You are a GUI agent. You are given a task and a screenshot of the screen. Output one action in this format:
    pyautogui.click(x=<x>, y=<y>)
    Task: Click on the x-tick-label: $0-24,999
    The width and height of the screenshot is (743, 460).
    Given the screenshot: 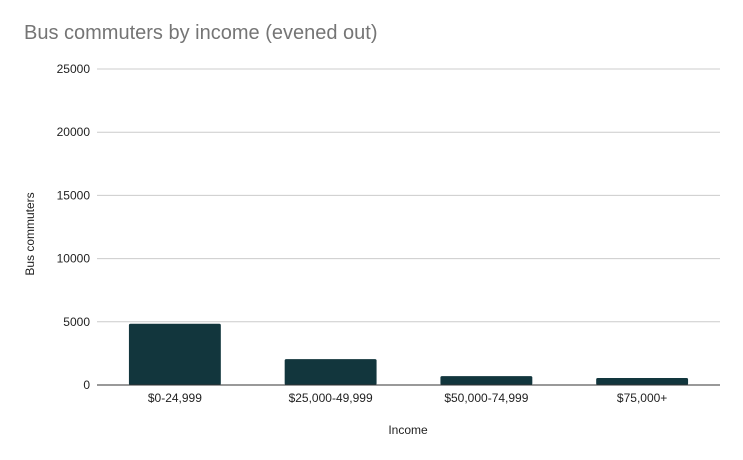 What is the action you would take?
    pyautogui.click(x=175, y=398)
    